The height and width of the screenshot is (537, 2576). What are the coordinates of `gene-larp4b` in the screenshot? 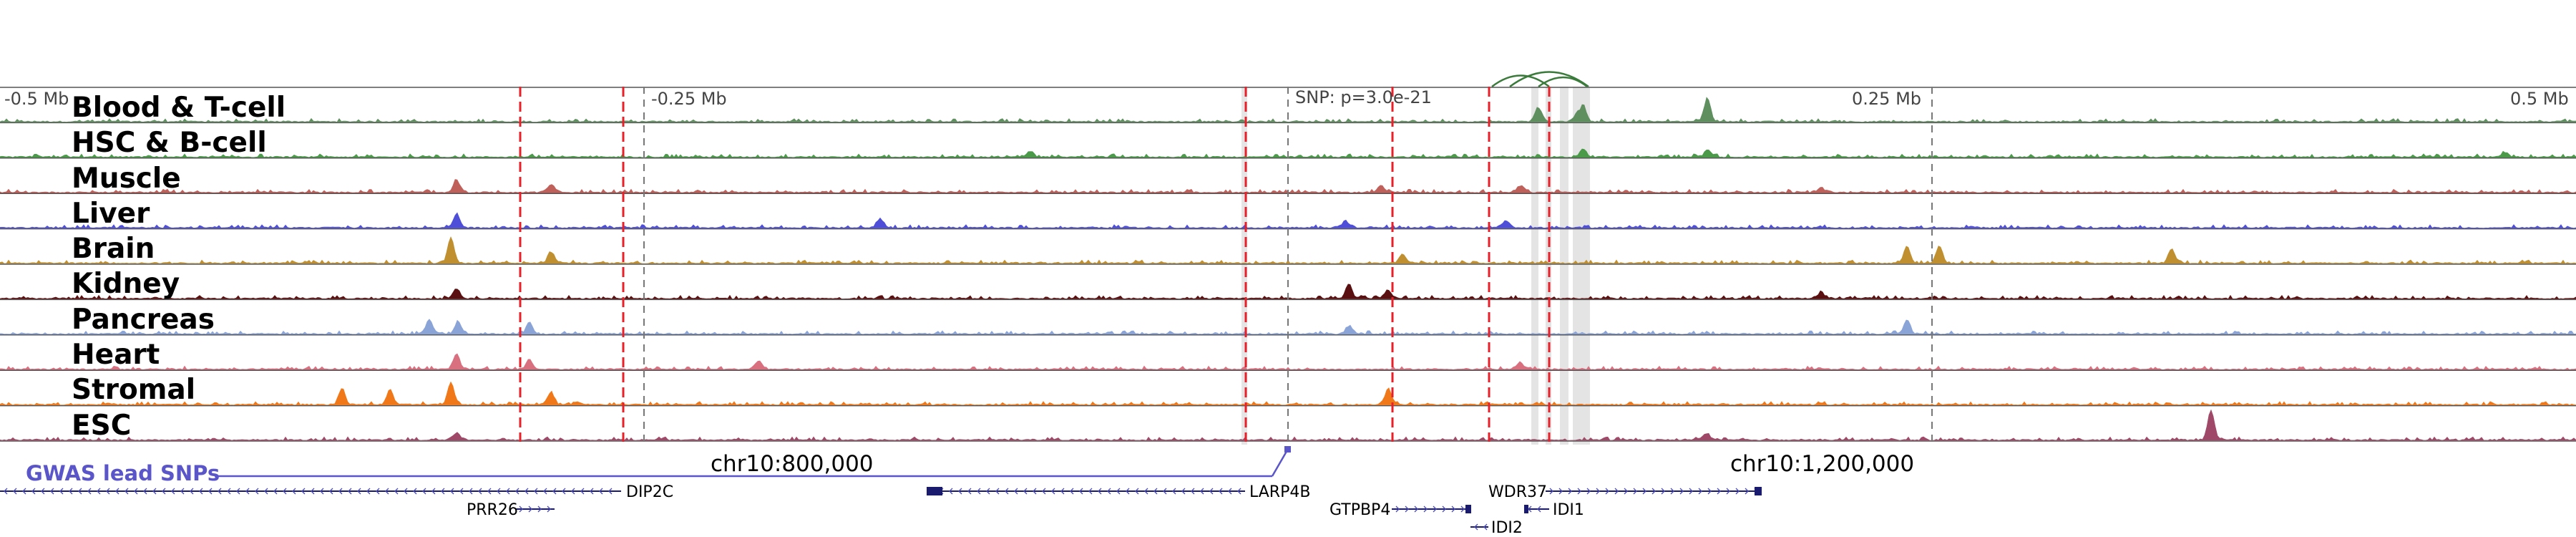 It's located at (1086, 491).